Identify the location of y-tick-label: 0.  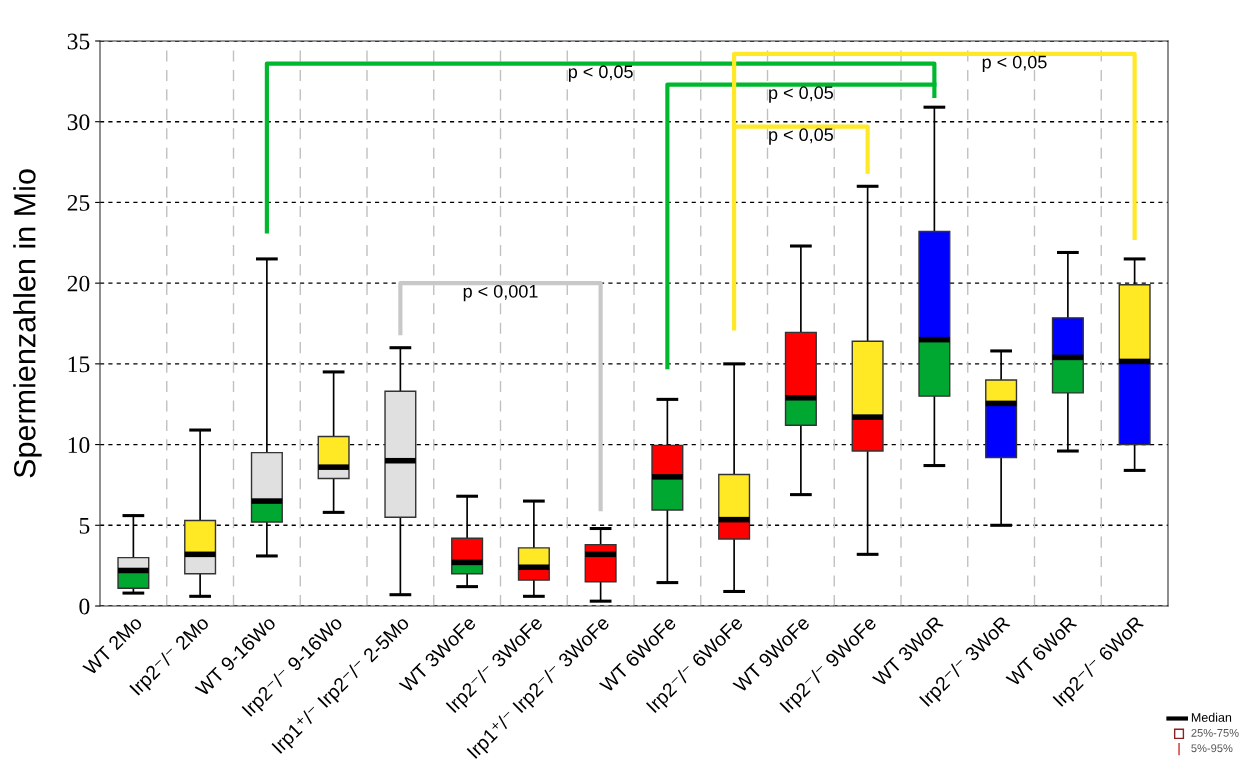
(84, 606).